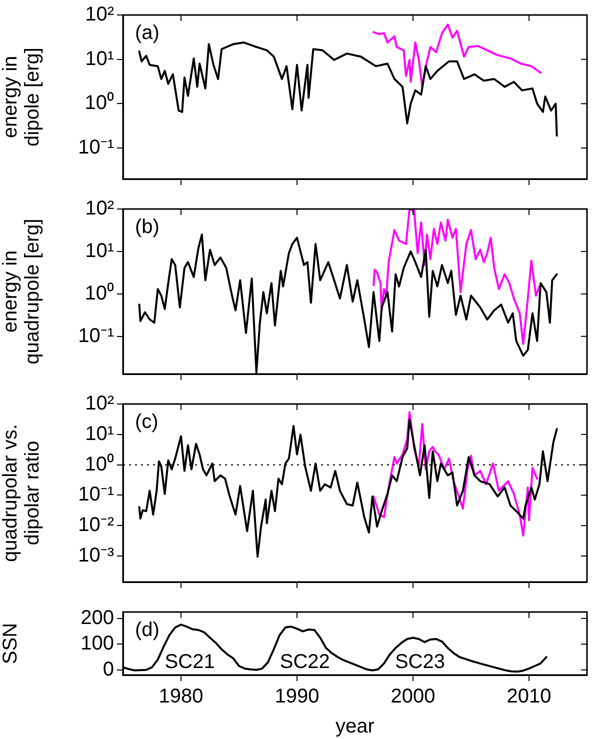  Describe the element at coordinates (305, 661) in the screenshot. I see `annotation: SC22` at that location.